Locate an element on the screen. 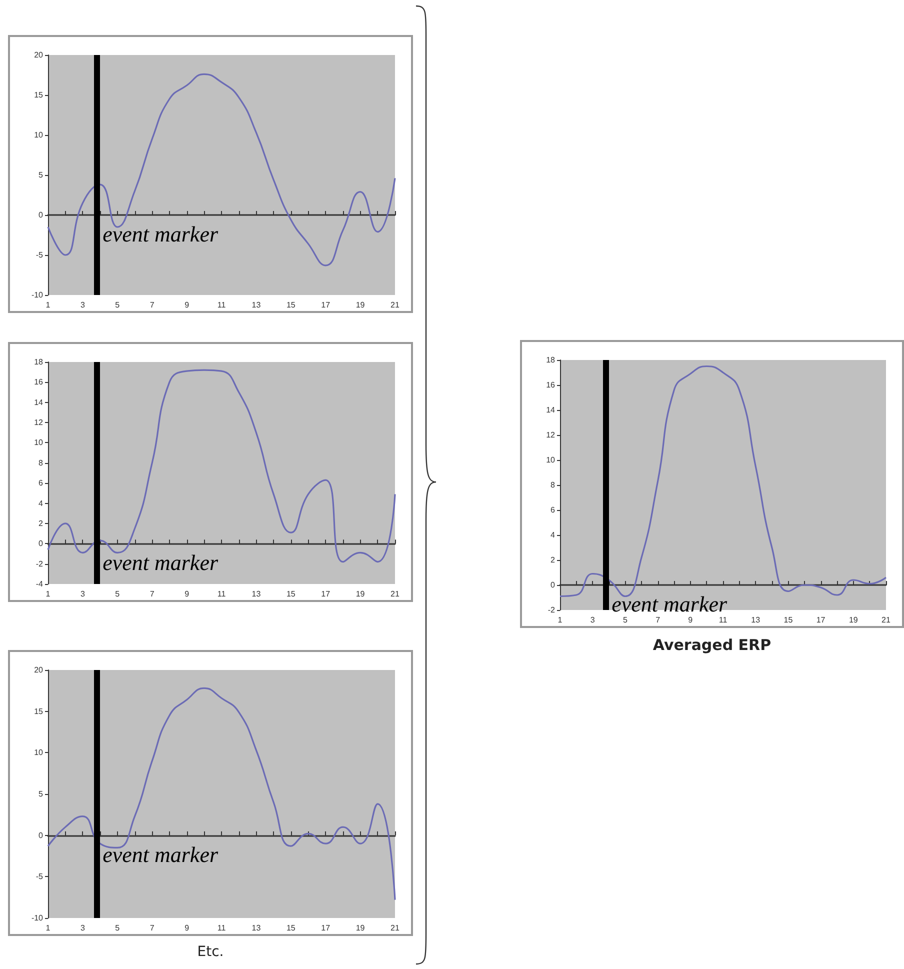 This screenshot has width=904, height=969. text: Etc. is located at coordinates (210, 952).